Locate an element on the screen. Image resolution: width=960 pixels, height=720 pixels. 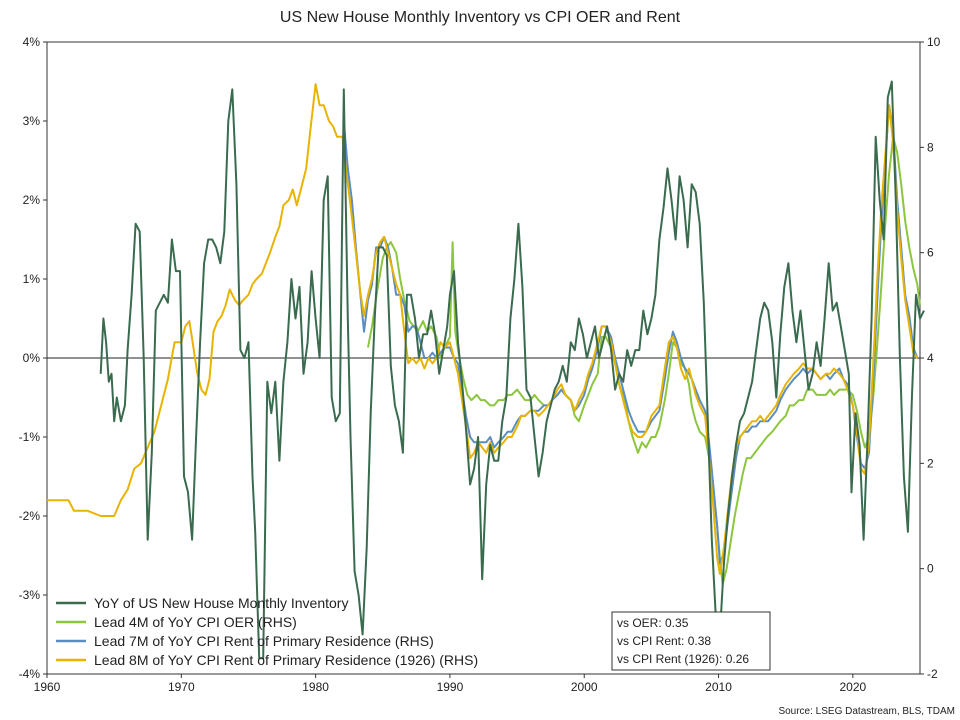
y-left-tick-label: -4% is located at coordinates (30, 674).